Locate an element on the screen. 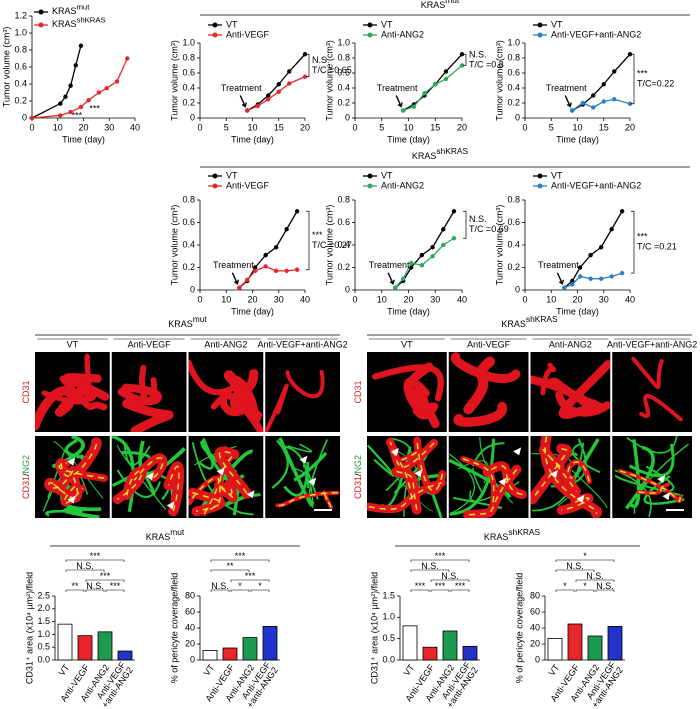 This screenshot has height=709, width=700. x-tick-label: 15 is located at coordinates (279, 127).